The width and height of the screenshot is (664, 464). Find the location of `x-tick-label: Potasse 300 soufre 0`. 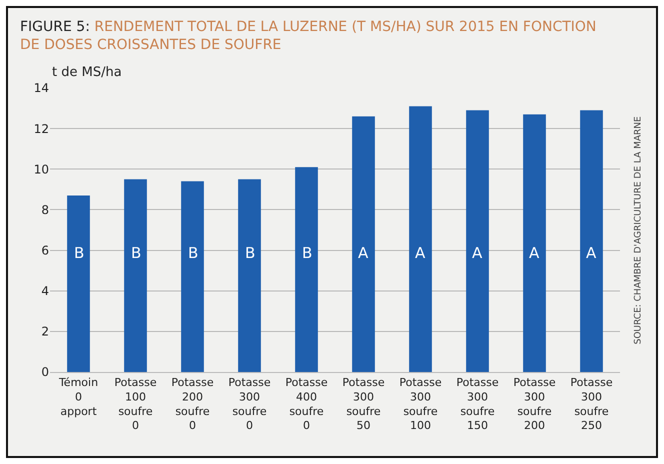

x-tick-label: Potasse 300 soufre 0 is located at coordinates (249, 404).